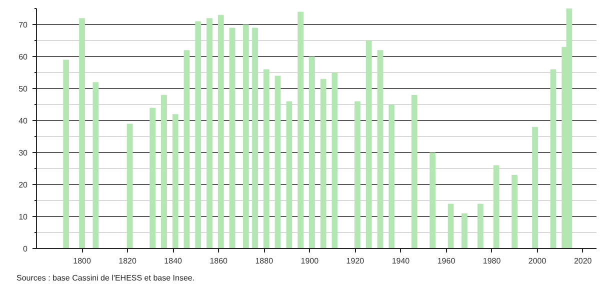 Image resolution: width=600 pixels, height=287 pixels. Describe the element at coordinates (23, 57) in the screenshot. I see `y-tick-label: 60` at that location.